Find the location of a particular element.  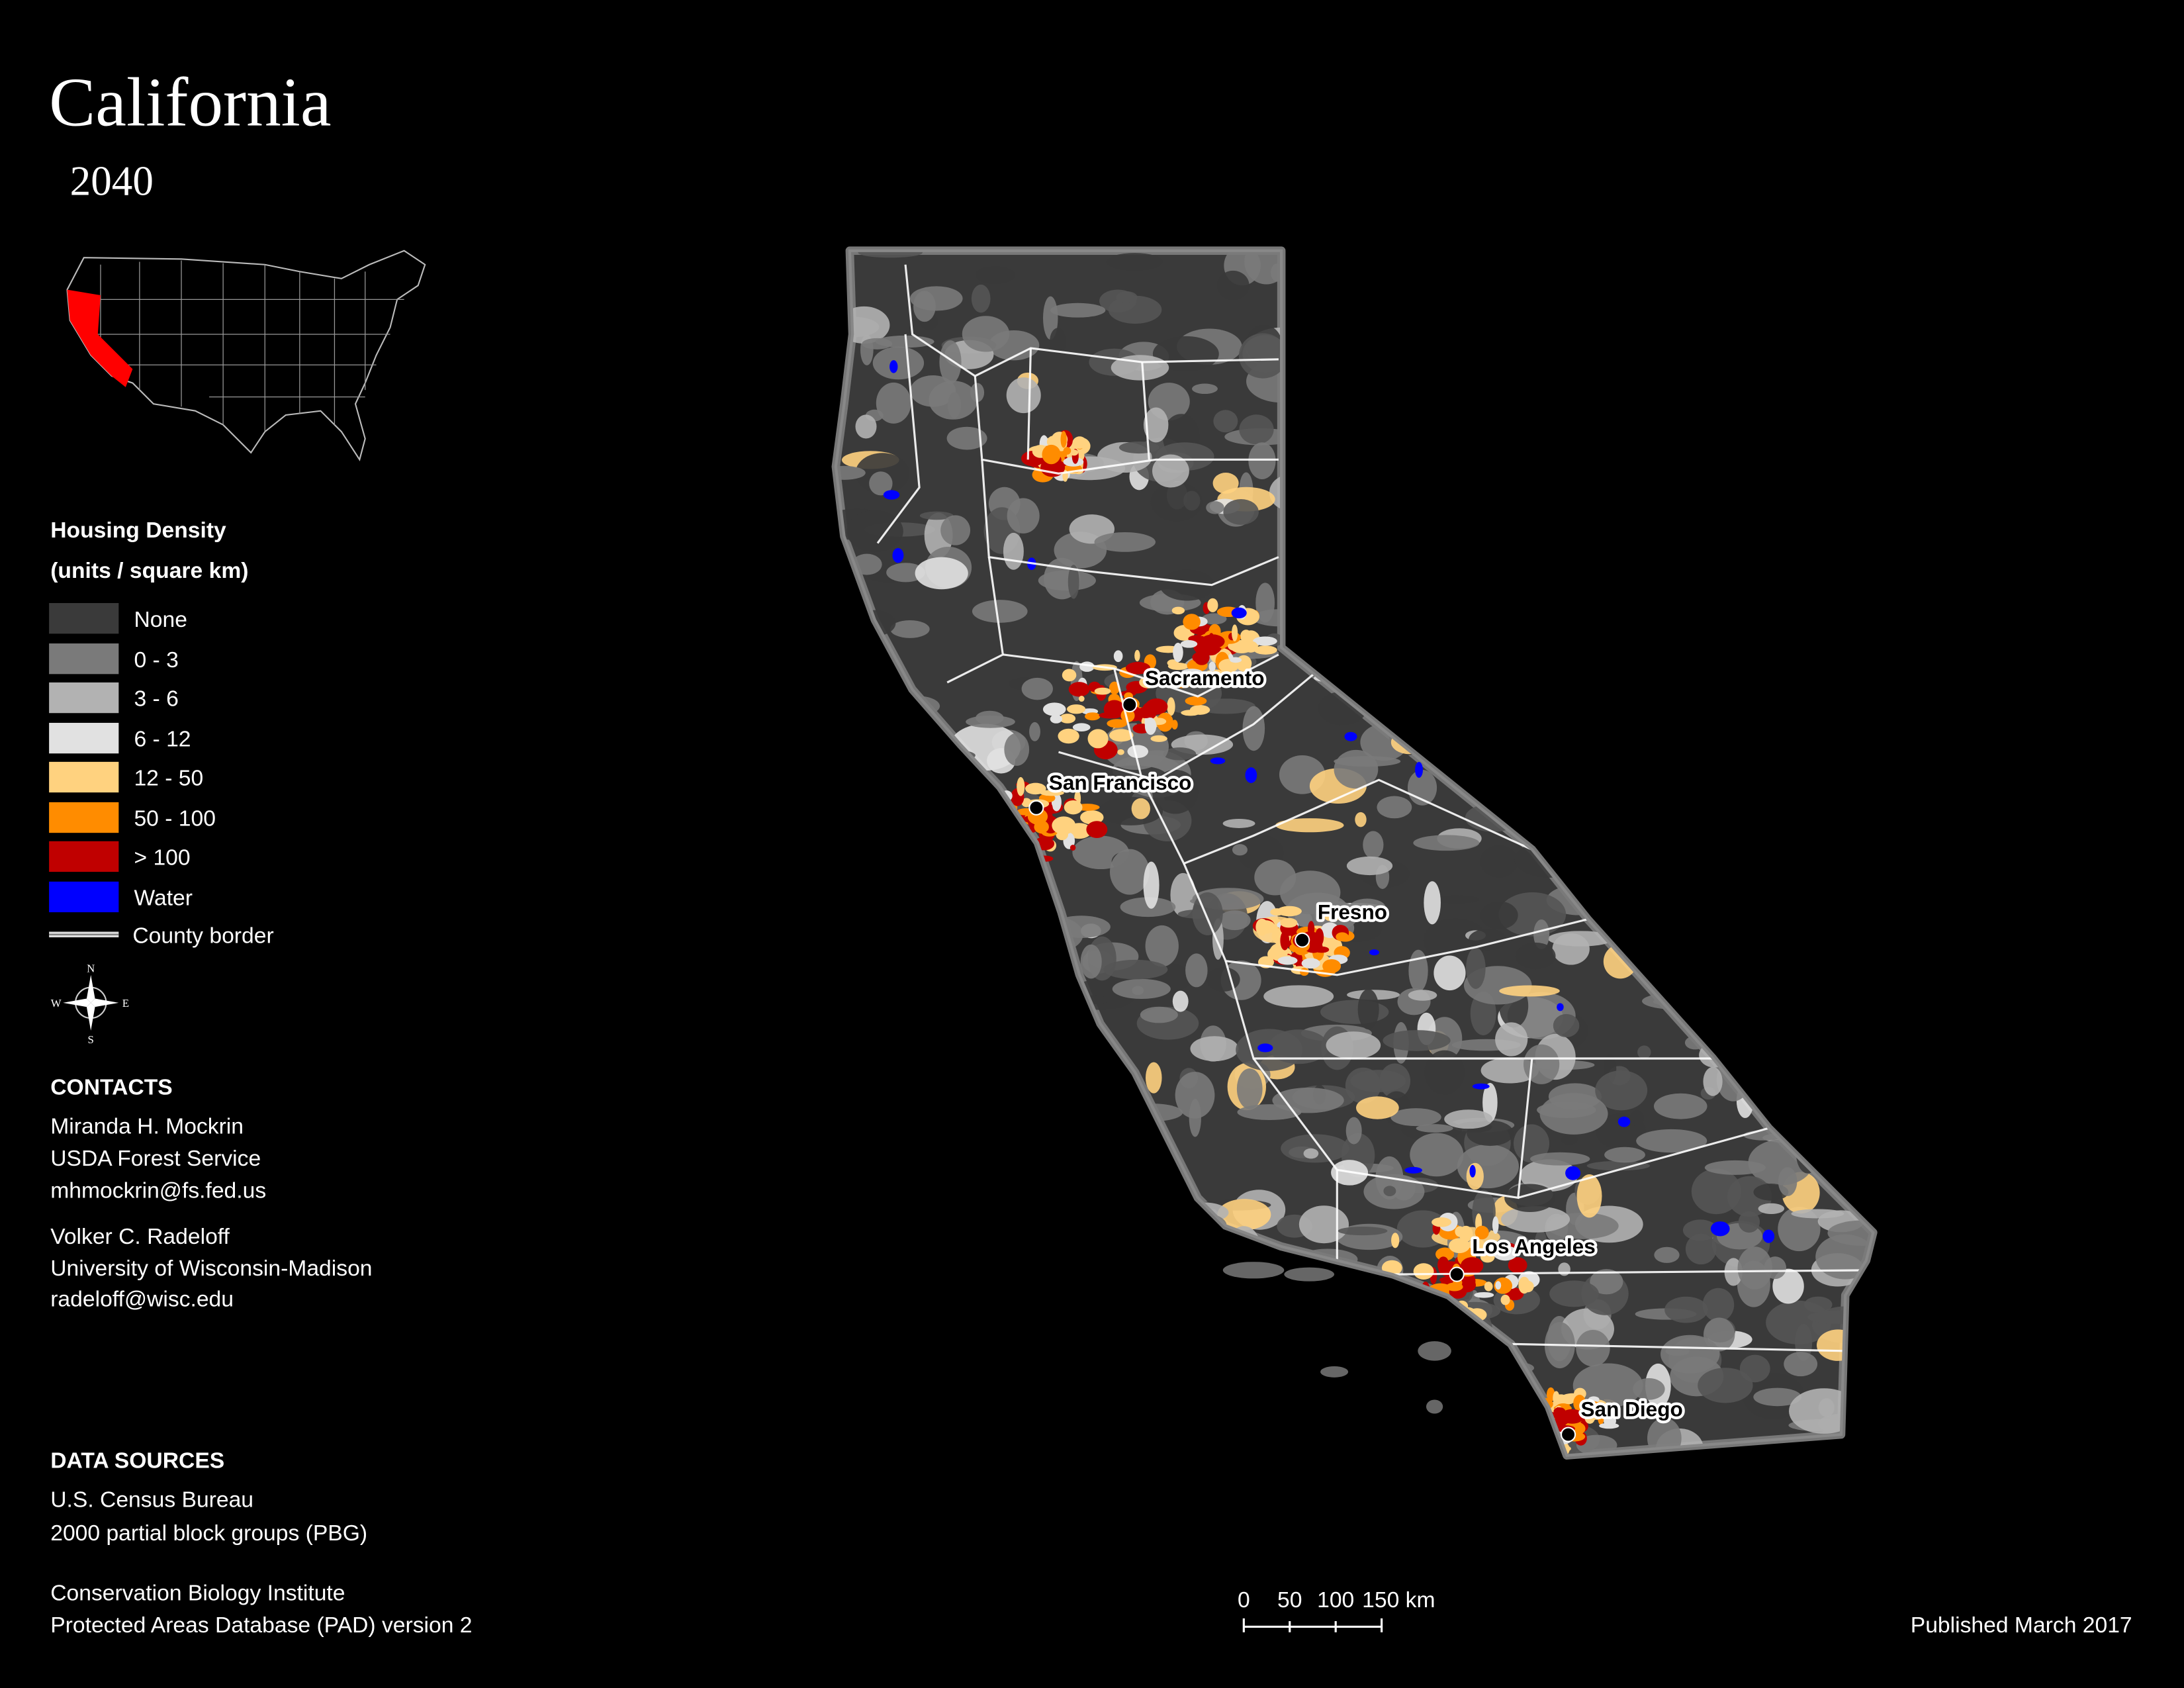

legend-label: 50 - 100 is located at coordinates (175, 819).